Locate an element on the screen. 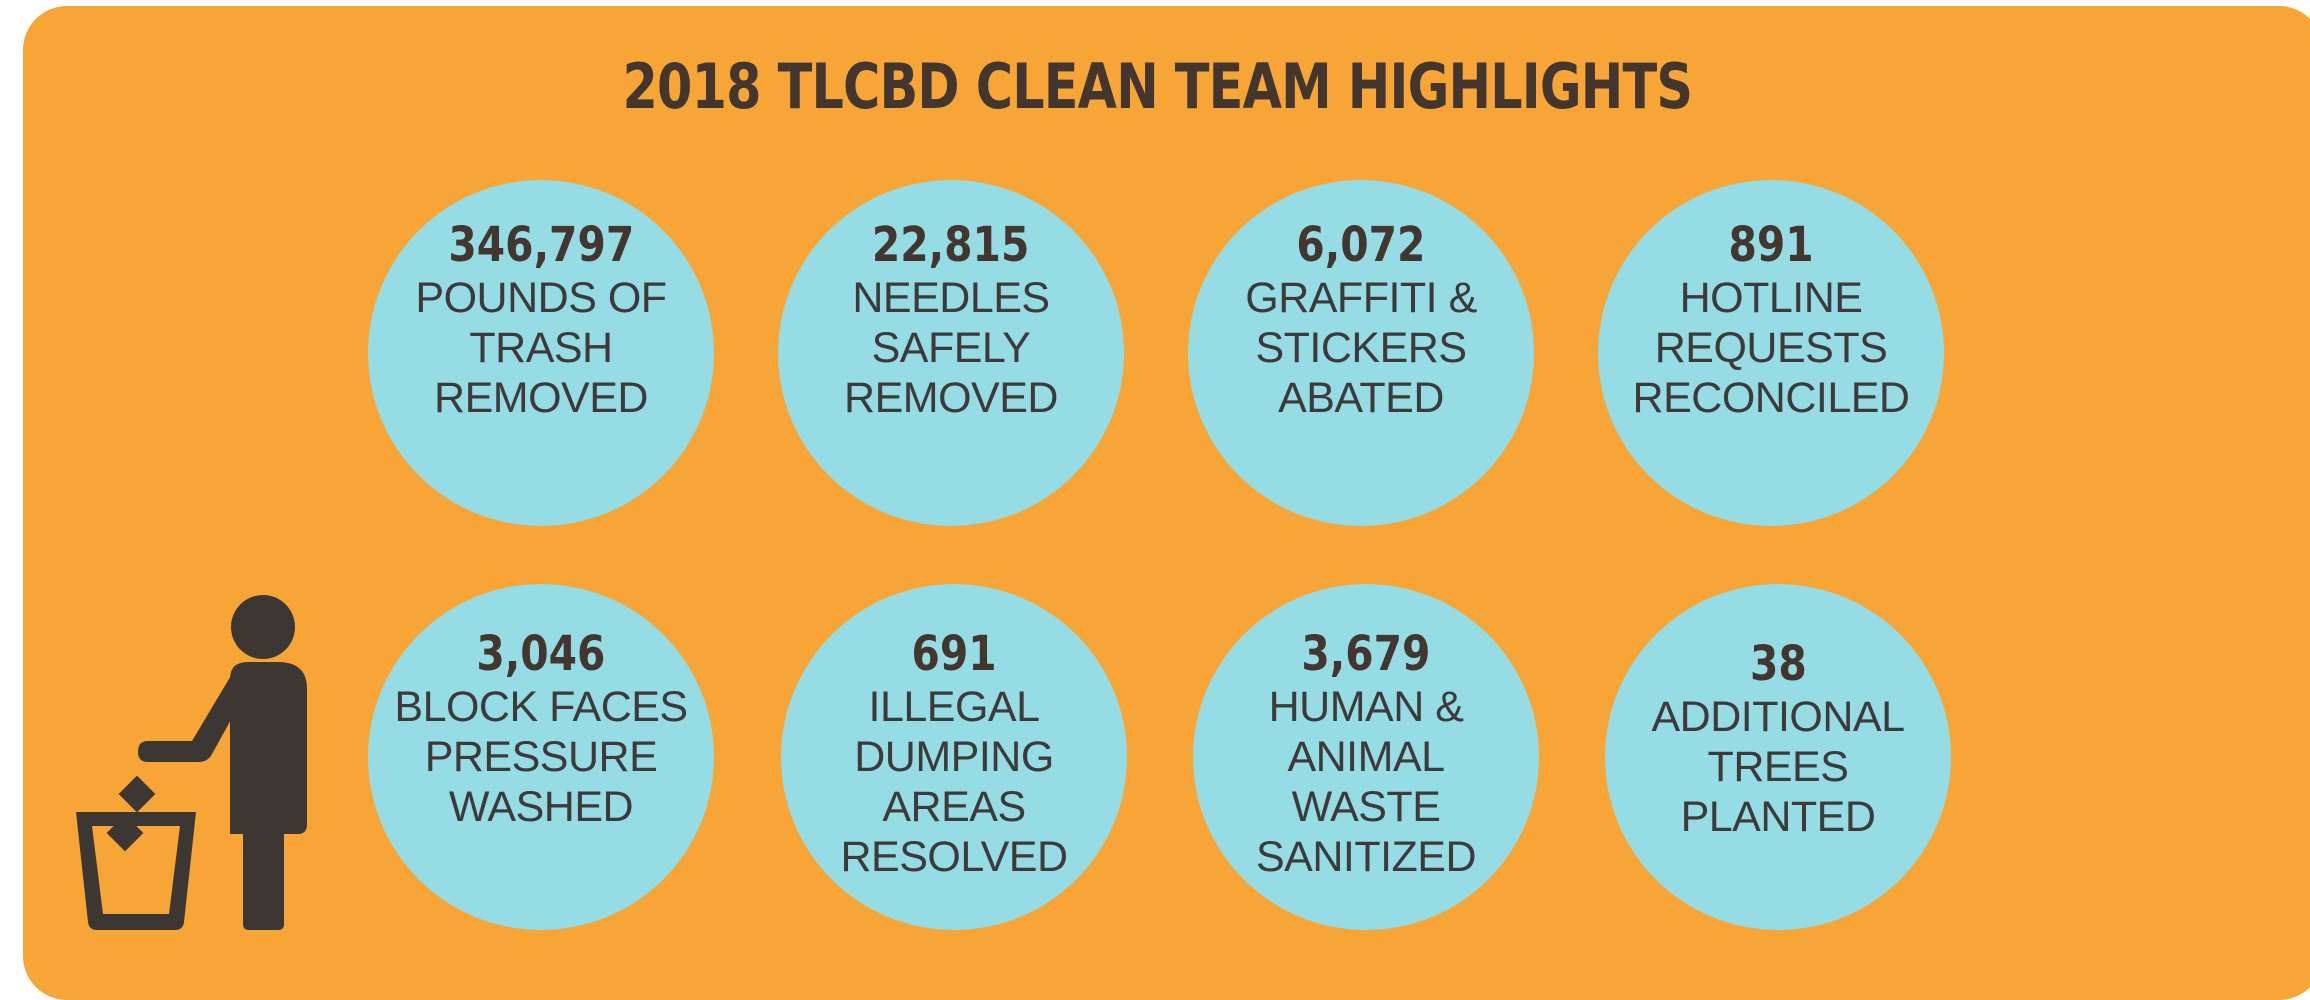 The width and height of the screenshot is (2310, 1000). stat-value: 3,679 is located at coordinates (1366, 654).